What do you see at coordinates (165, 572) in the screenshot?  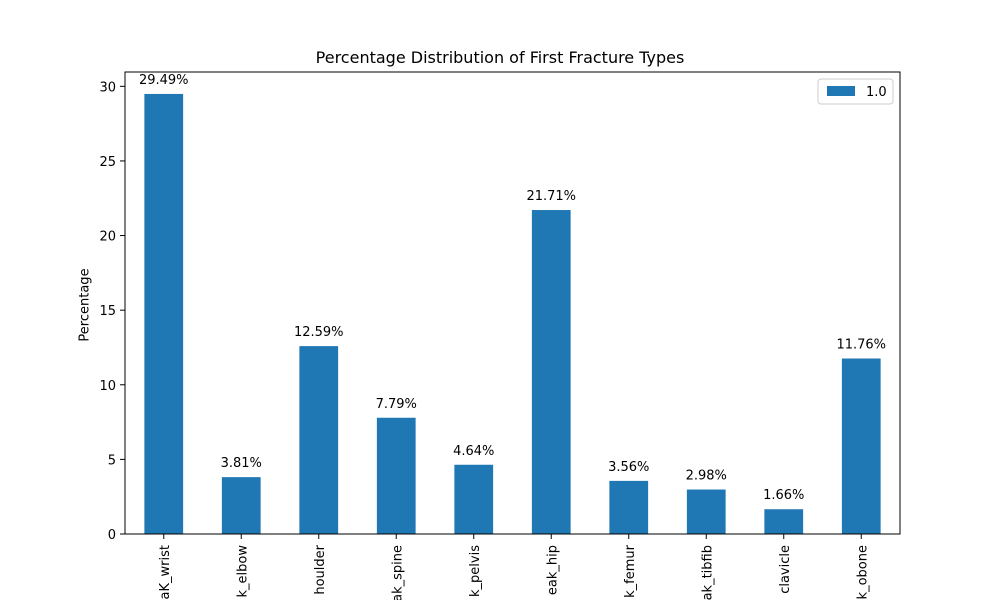 I see `x-tick-label: aK_wrist` at bounding box center [165, 572].